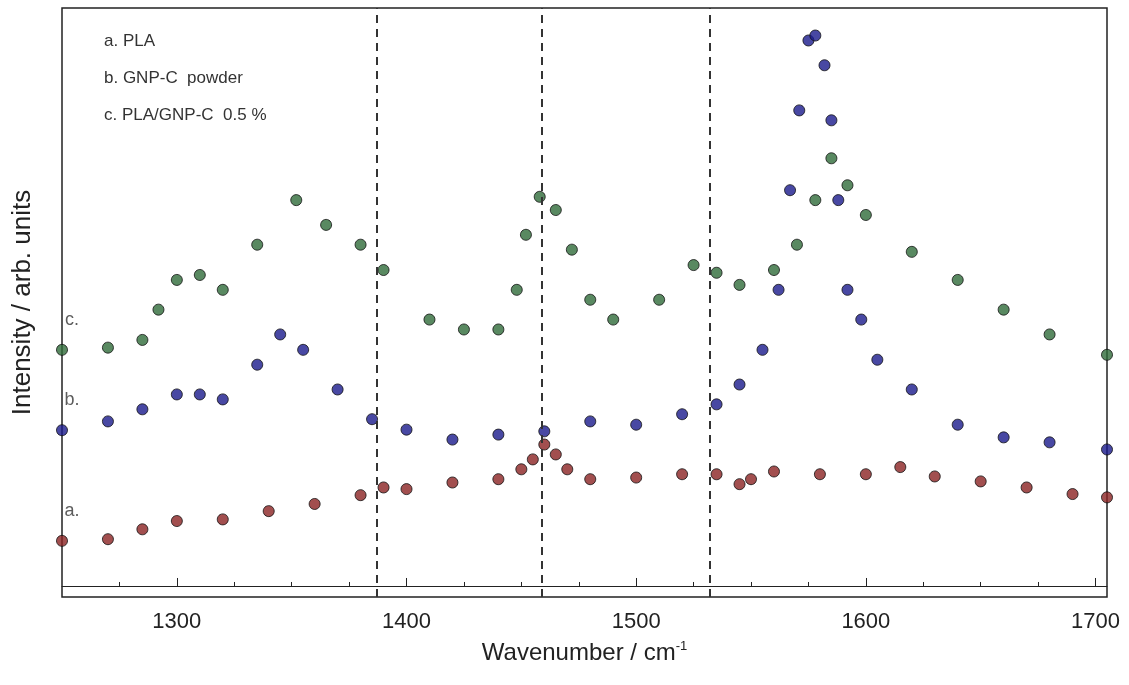 The width and height of the screenshot is (1129, 685). Describe the element at coordinates (1095, 620) in the screenshot. I see `x-tick-label: 1700` at that location.